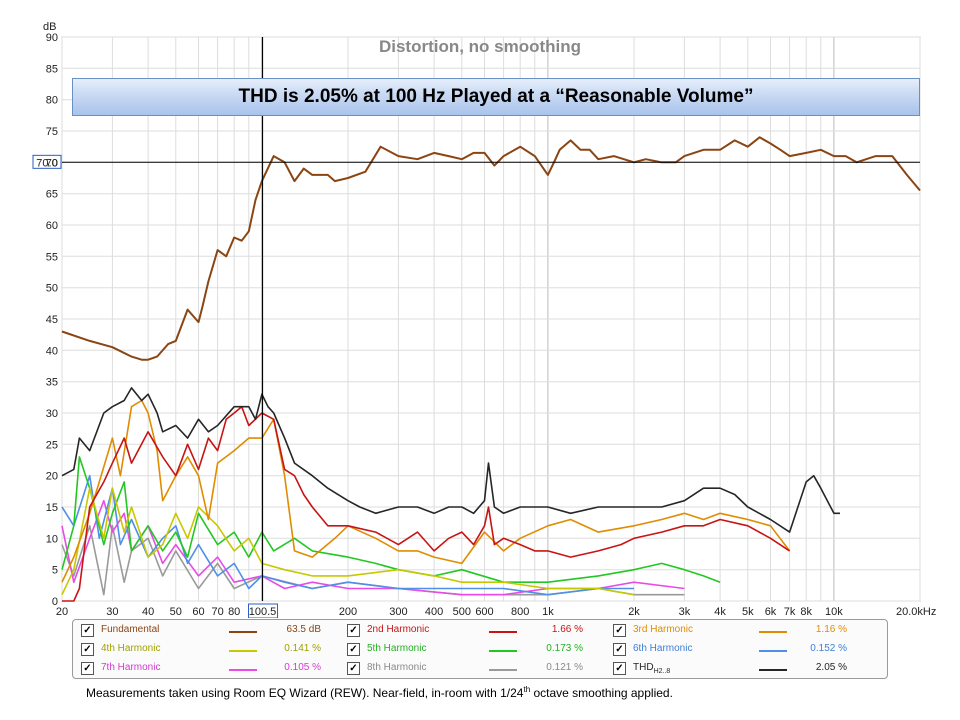 Image resolution: width=960 pixels, height=720 pixels. What do you see at coordinates (55, 571) in the screenshot?
I see `y-tick-label: 5` at bounding box center [55, 571].